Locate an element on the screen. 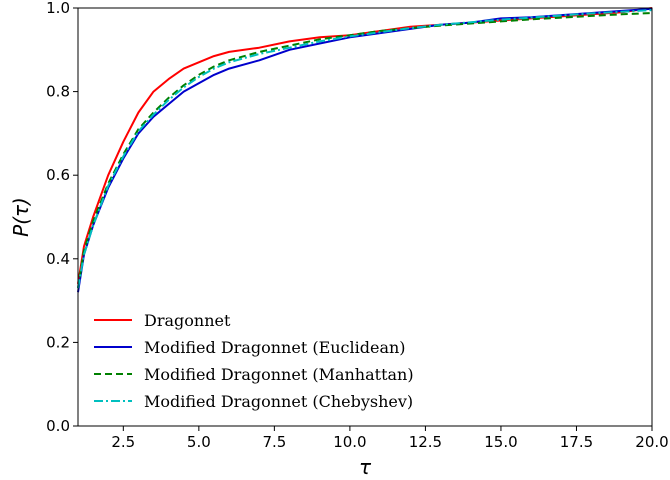 The width and height of the screenshot is (670, 480). y-tick-label: 0.8 is located at coordinates (58, 92).